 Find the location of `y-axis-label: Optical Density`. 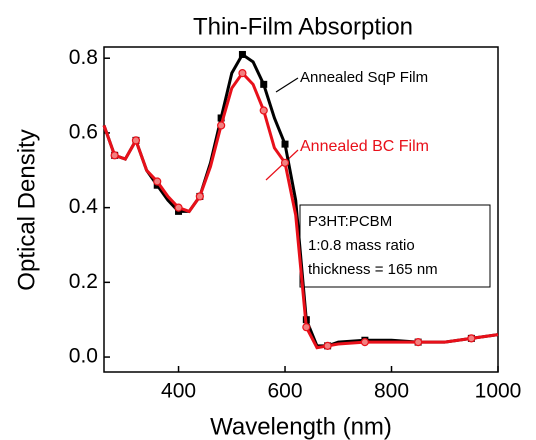

y-axis-label: Optical Density is located at coordinates (26, 209).